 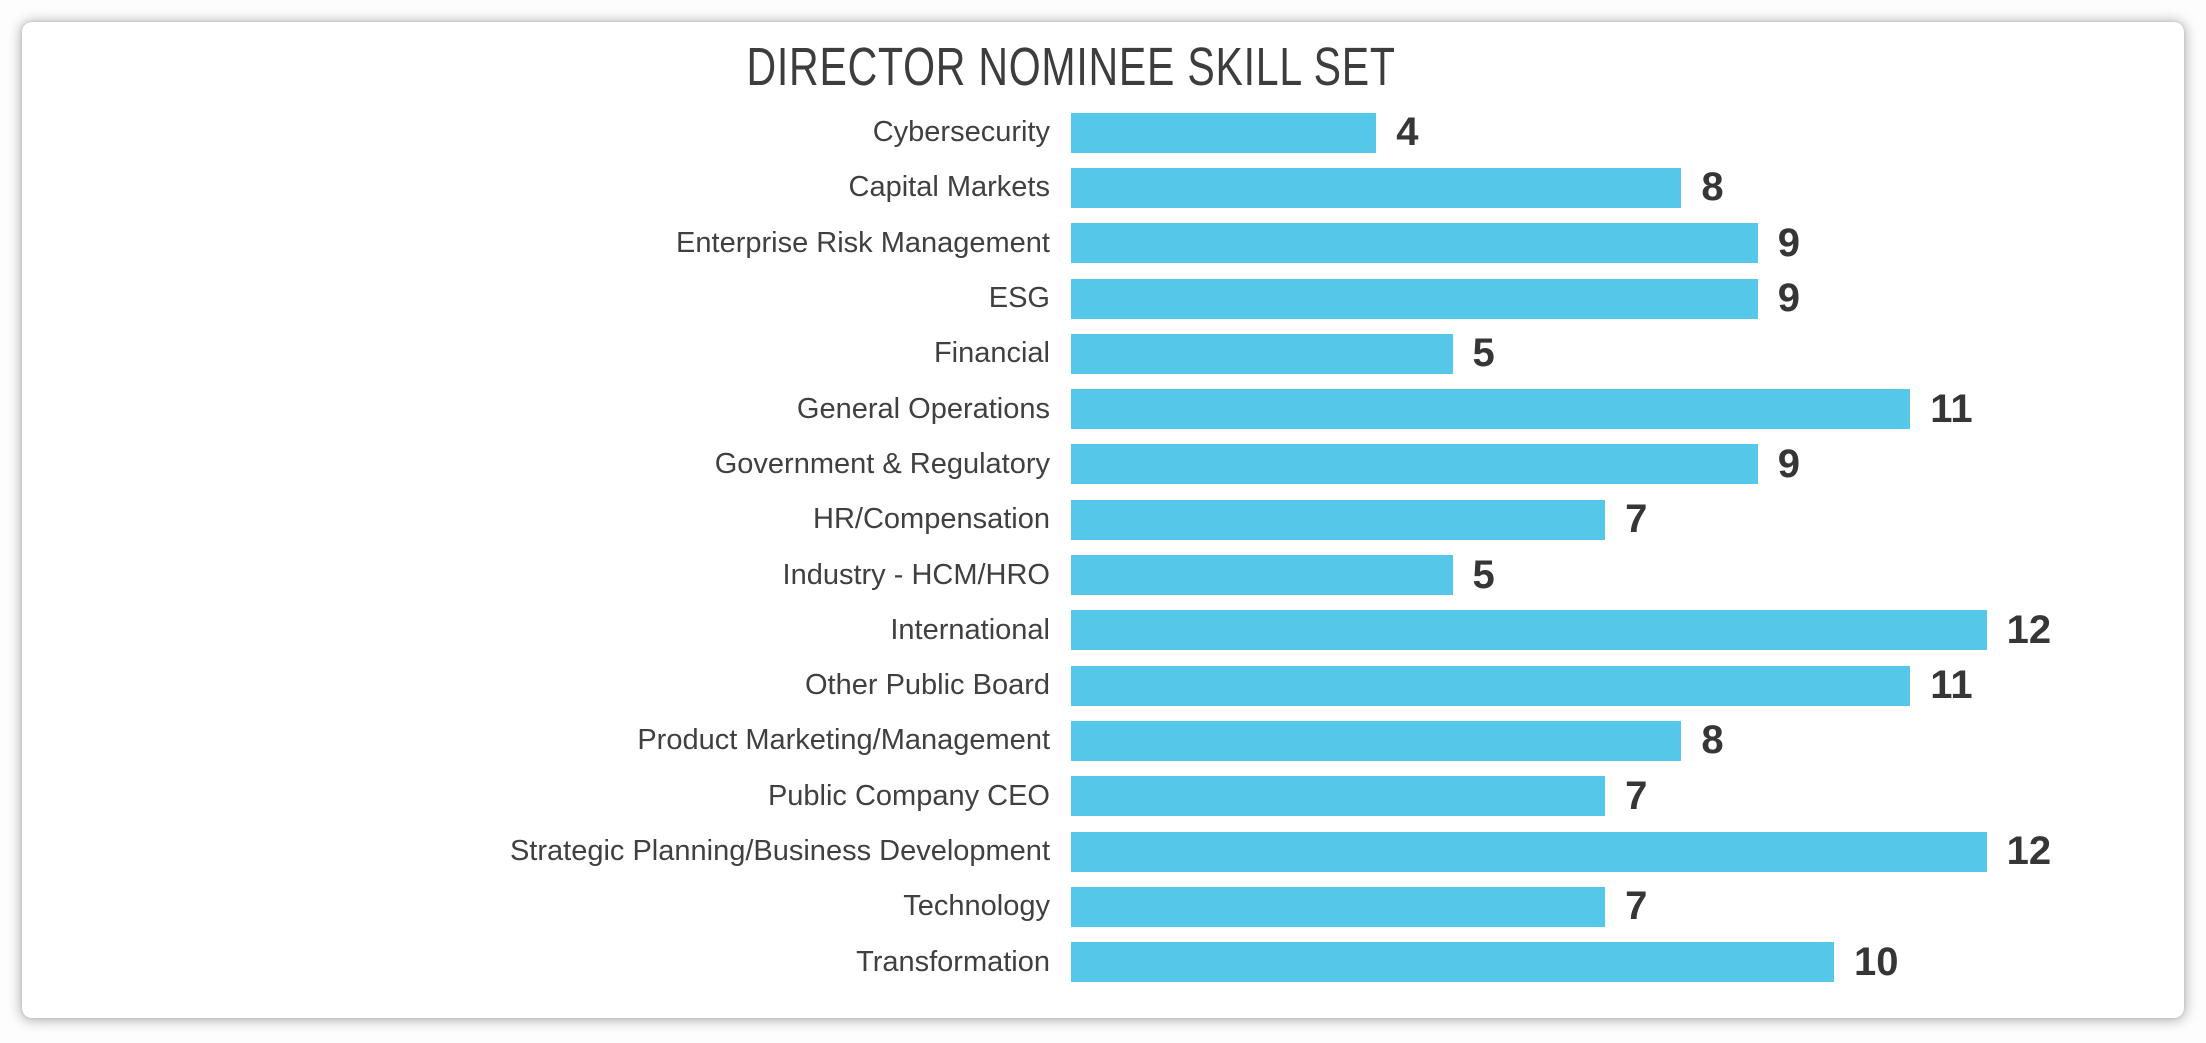 I want to click on category-label: Public Company CEO, so click(x=908, y=795).